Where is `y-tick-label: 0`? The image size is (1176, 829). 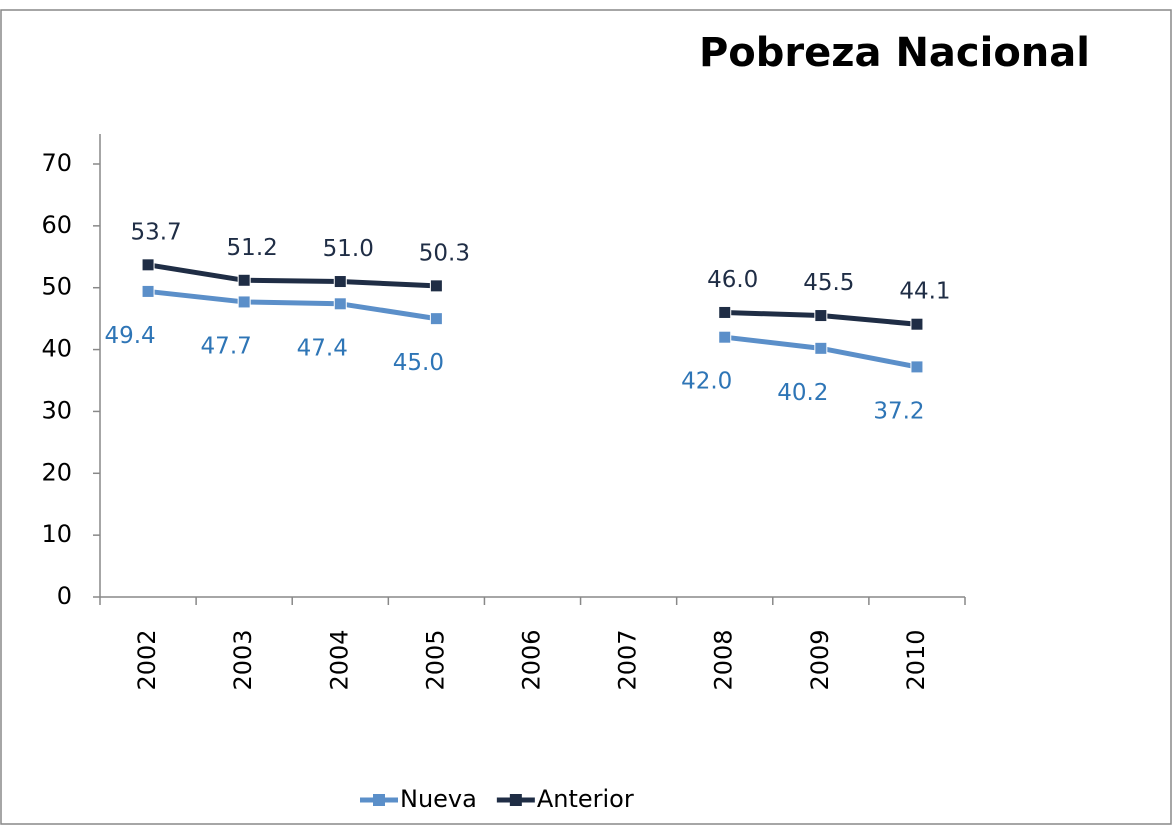
y-tick-label: 0 is located at coordinates (64, 596).